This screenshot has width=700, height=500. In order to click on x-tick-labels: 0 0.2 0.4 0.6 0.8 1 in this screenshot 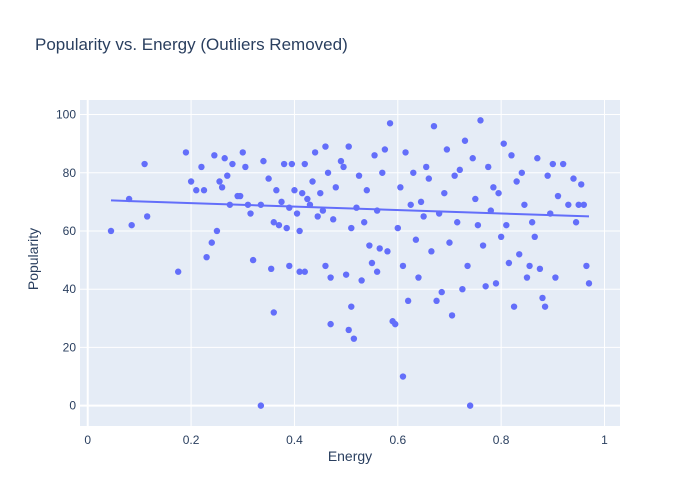, I will do `click(346, 440)`.